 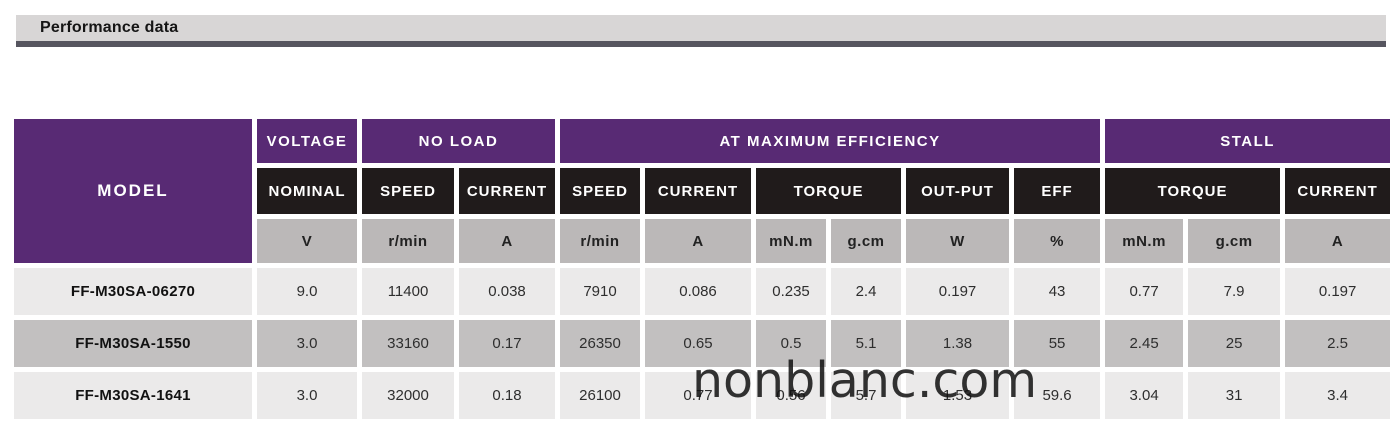 I want to click on cell-eff: 59.6, so click(x=1057, y=395).